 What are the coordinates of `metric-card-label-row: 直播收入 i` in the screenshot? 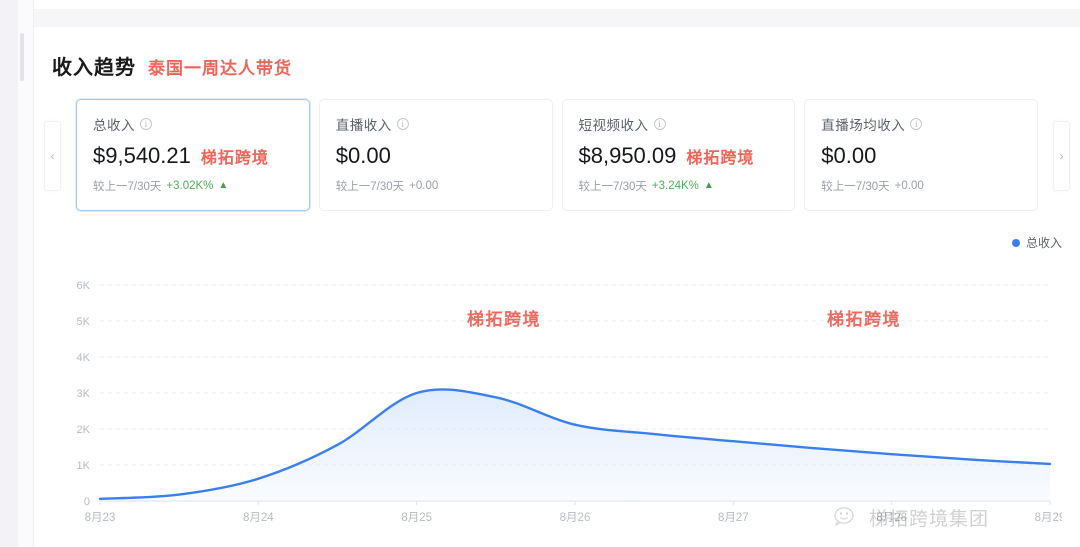 It's located at (436, 124).